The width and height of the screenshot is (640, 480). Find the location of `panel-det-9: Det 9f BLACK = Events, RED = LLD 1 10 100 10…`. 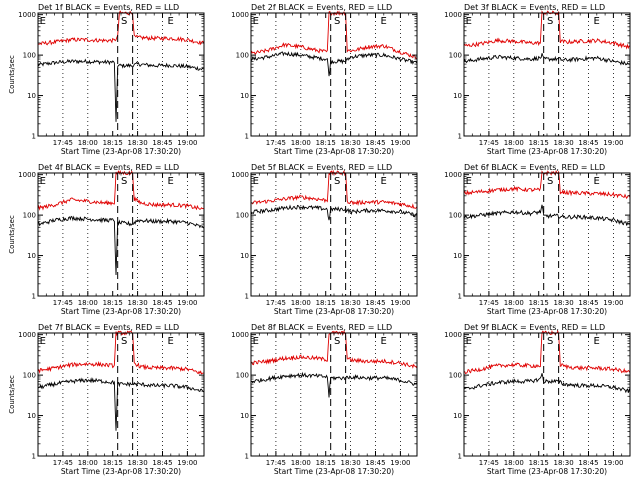

panel-det-9: Det 9f BLACK = Events, RED = LLD 1 10 100 10… is located at coordinates (537, 399).